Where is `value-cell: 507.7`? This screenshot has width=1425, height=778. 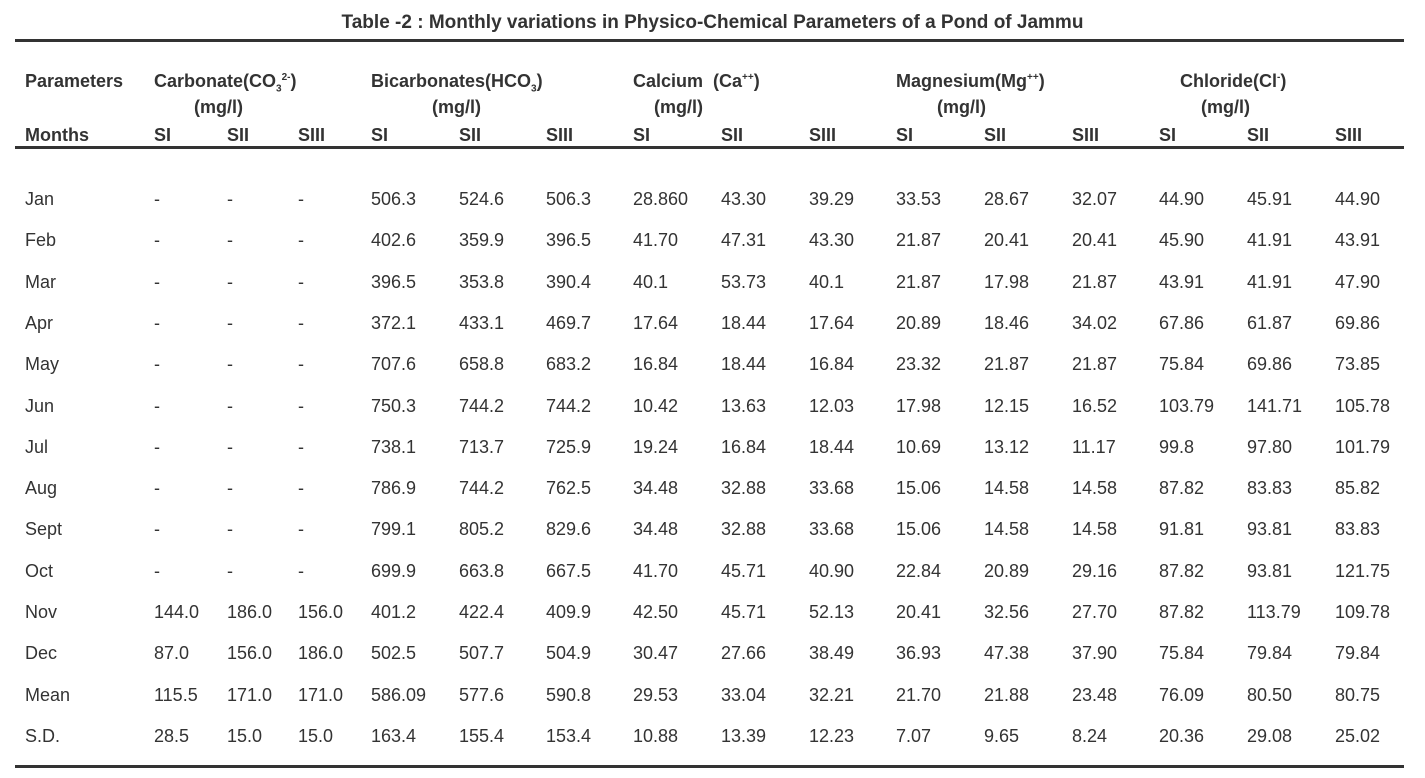 value-cell: 507.7 is located at coordinates (482, 653).